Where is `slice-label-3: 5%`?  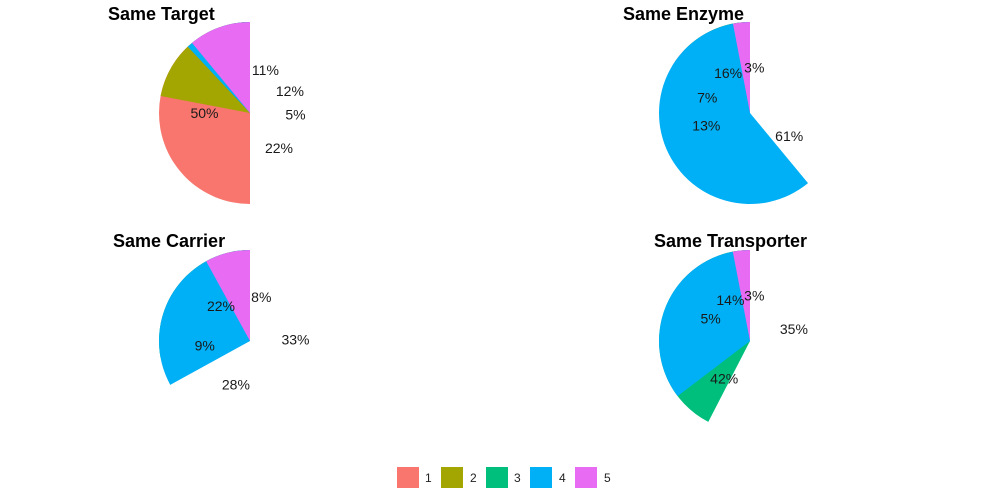
slice-label-3: 5% is located at coordinates (295, 114).